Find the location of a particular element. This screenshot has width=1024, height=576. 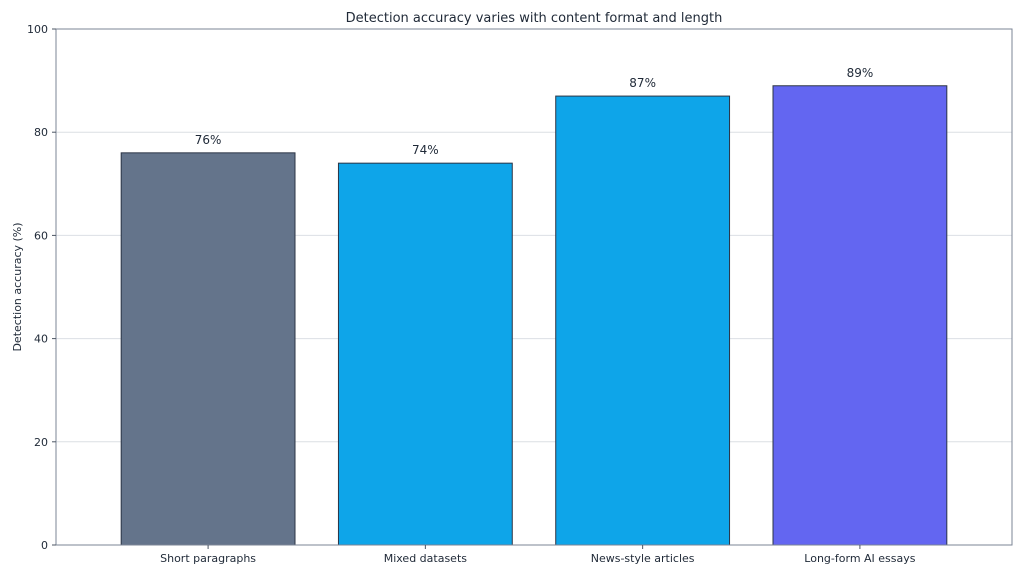

data-label: 89% is located at coordinates (860, 73).